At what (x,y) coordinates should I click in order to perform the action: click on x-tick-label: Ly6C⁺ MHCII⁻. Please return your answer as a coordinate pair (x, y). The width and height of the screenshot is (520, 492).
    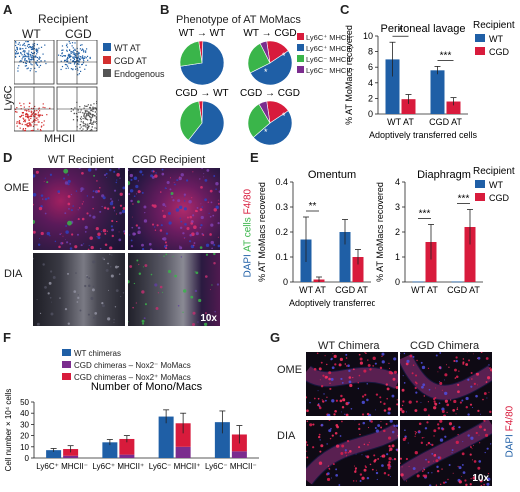
    Looking at the image, I should click on (62, 466).